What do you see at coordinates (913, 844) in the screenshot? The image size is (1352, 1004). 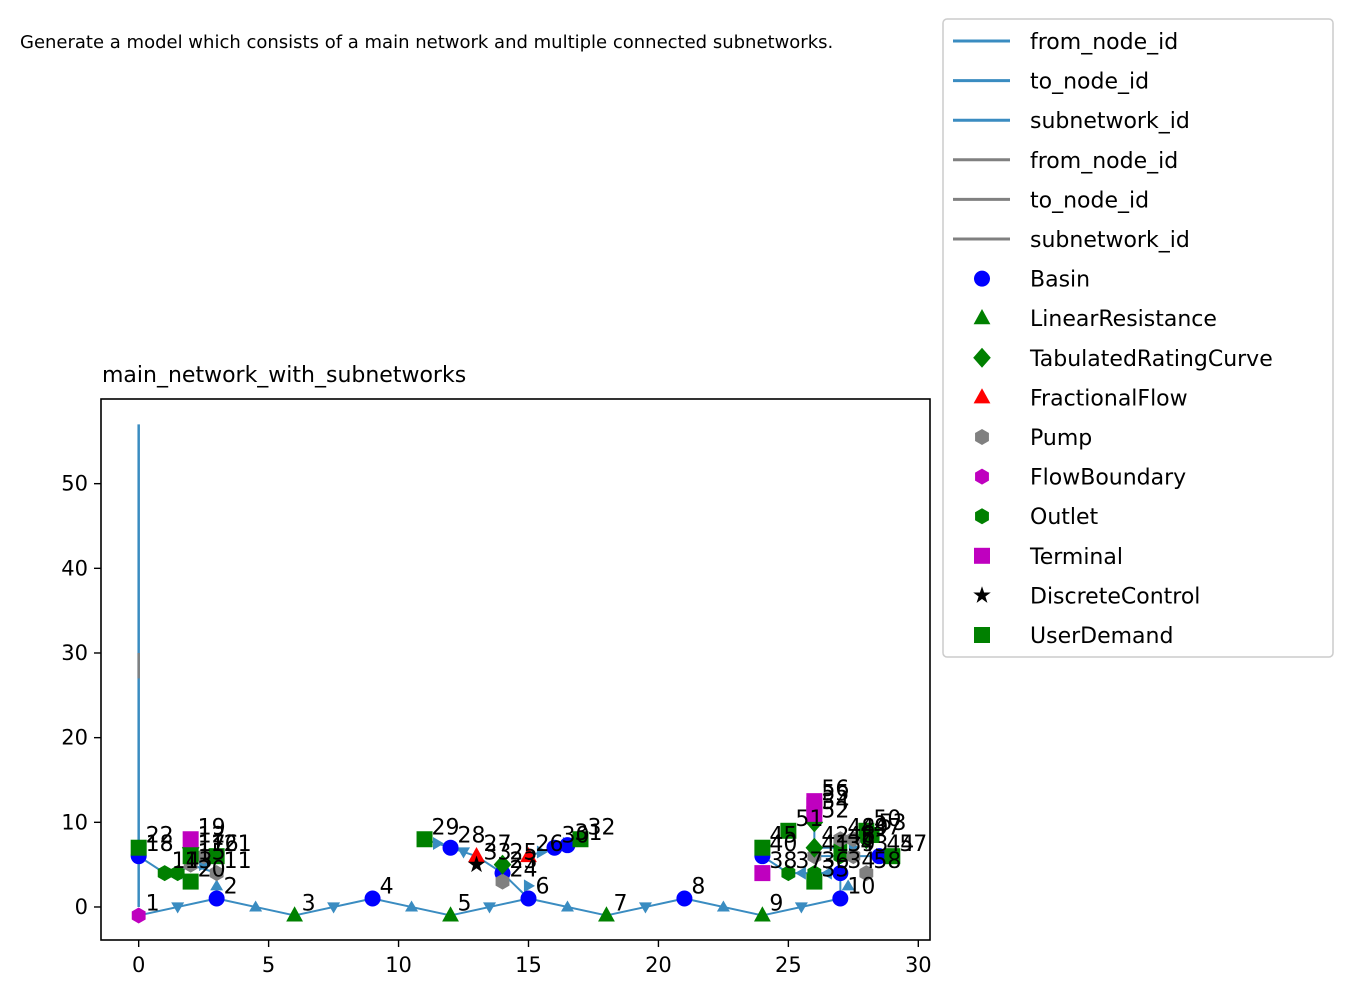 I see `node-label-57: 57` at bounding box center [913, 844].